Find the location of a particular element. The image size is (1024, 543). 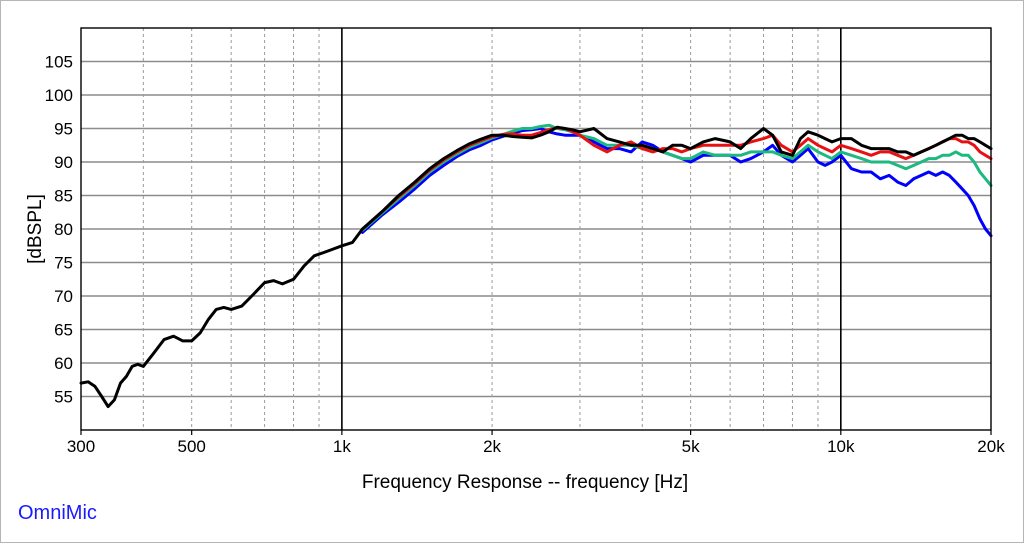

x-tick-label-1k: 1k is located at coordinates (342, 446).